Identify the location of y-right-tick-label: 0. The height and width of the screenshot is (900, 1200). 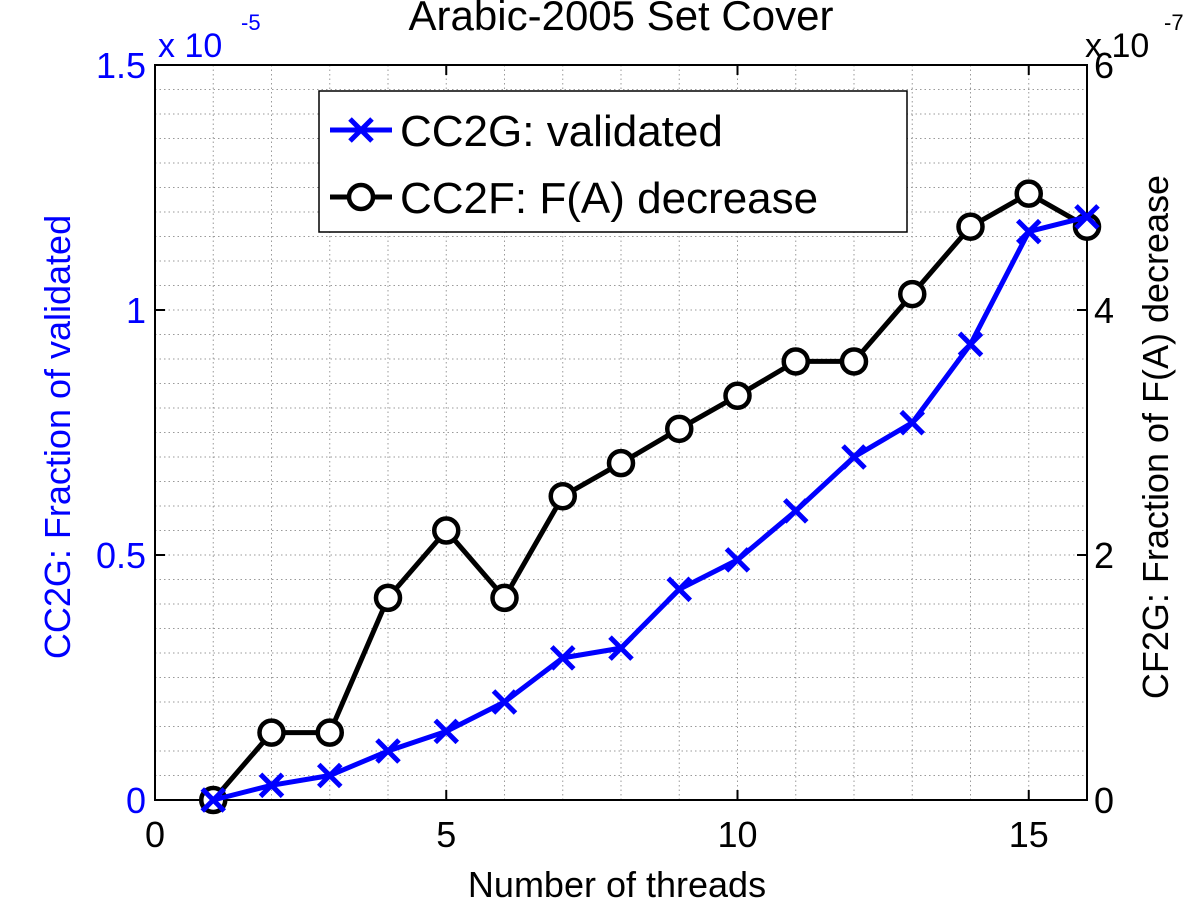
(1104, 800).